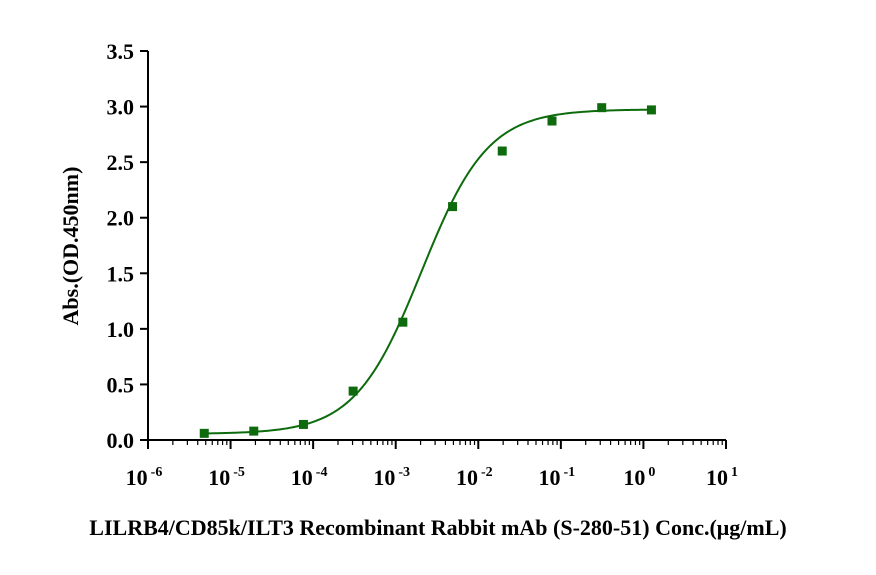  What do you see at coordinates (121, 329) in the screenshot?
I see `y-tick-label: 1.0` at bounding box center [121, 329].